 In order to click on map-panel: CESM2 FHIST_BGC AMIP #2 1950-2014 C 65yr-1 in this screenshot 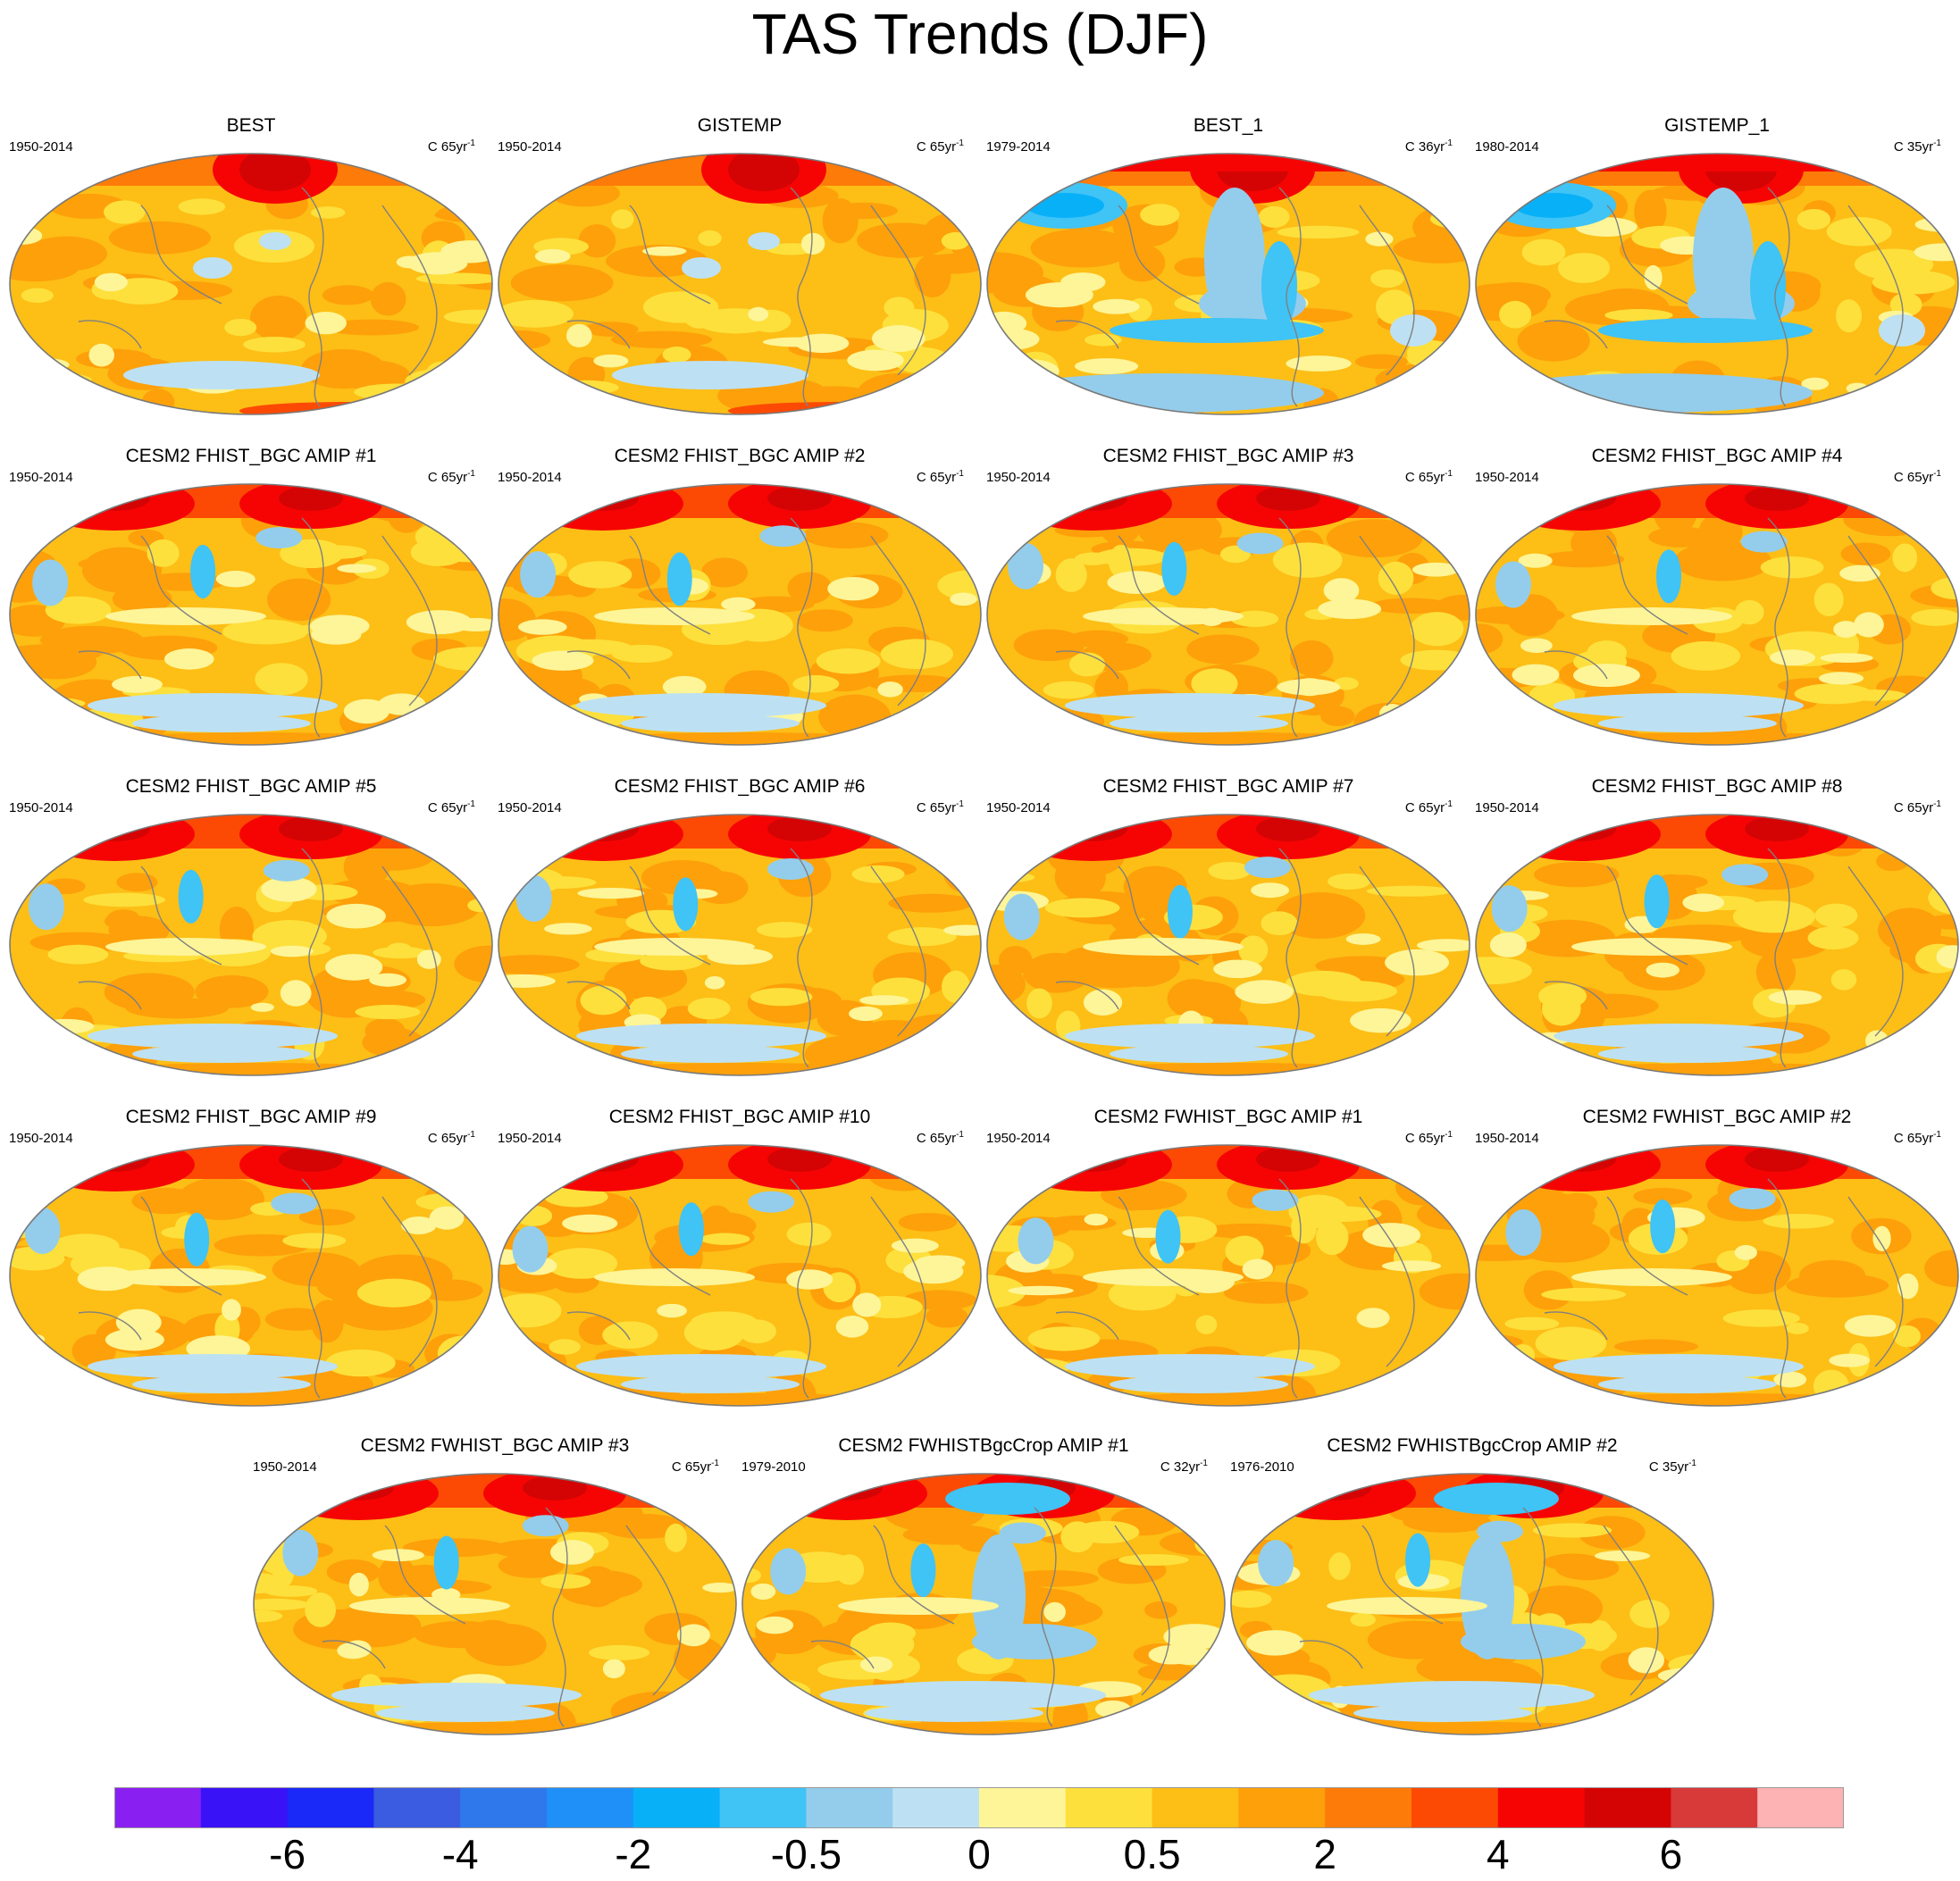, I will do `click(740, 597)`.